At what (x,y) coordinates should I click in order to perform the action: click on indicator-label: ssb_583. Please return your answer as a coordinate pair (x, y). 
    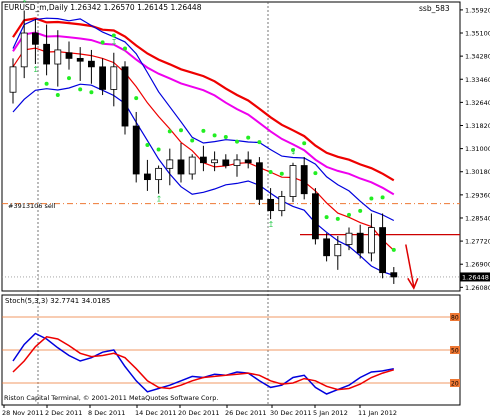
    Looking at the image, I should click on (434, 8).